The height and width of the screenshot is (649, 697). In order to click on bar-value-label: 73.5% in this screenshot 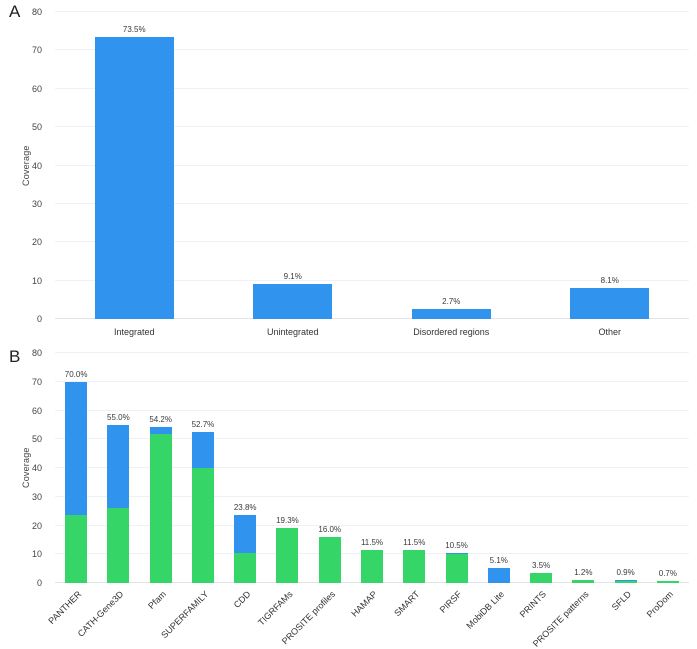, I will do `click(134, 29)`.